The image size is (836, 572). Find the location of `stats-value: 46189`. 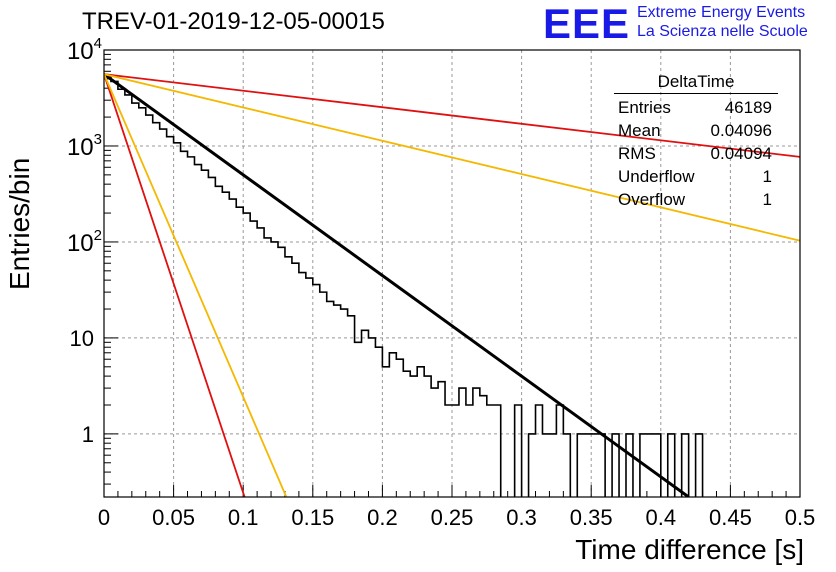

stats-value: 46189 is located at coordinates (748, 107).